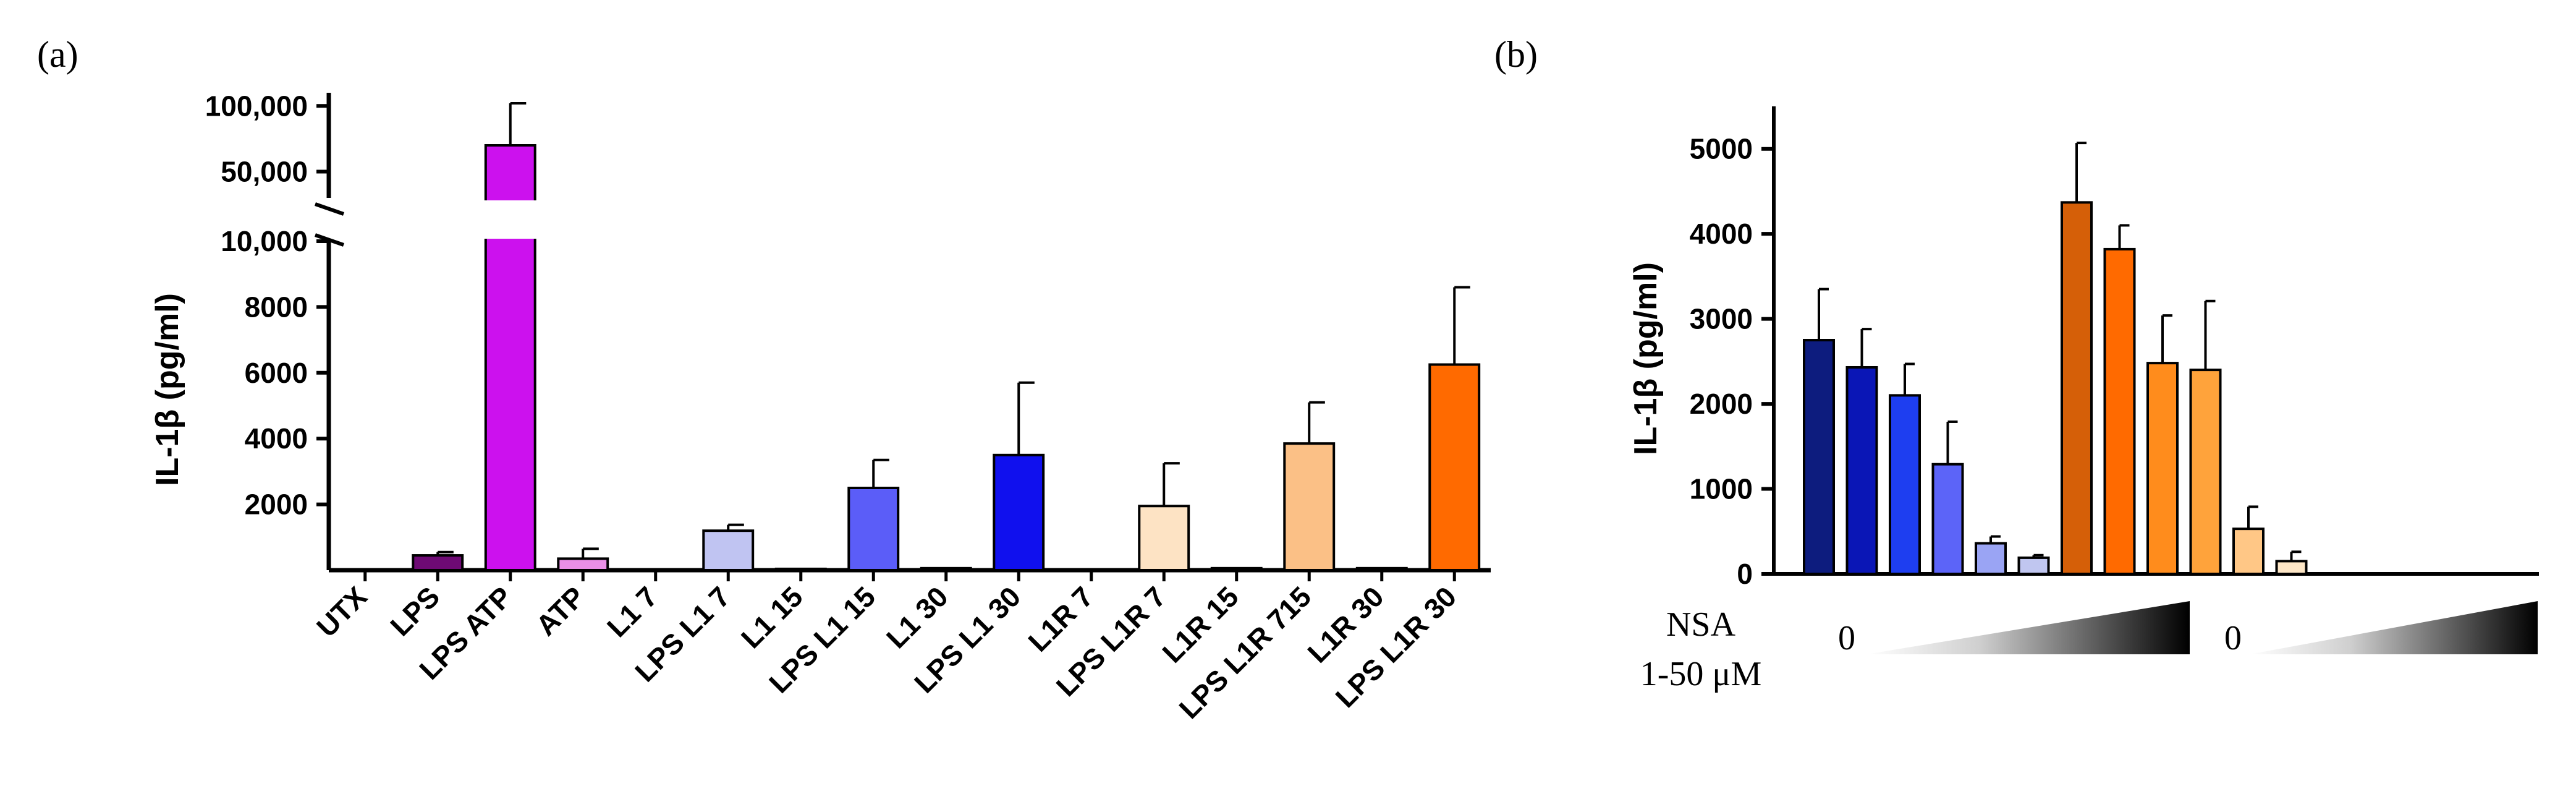 This screenshot has height=799, width=2576. Describe the element at coordinates (2233, 638) in the screenshot. I see `group-2-start-label: 0` at that location.